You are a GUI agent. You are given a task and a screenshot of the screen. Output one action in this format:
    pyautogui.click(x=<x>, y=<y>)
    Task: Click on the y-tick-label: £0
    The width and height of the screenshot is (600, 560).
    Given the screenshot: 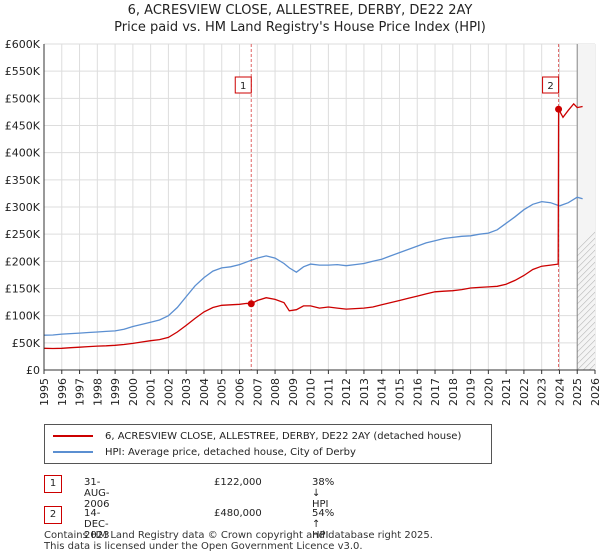 What is the action you would take?
    pyautogui.click(x=33, y=370)
    